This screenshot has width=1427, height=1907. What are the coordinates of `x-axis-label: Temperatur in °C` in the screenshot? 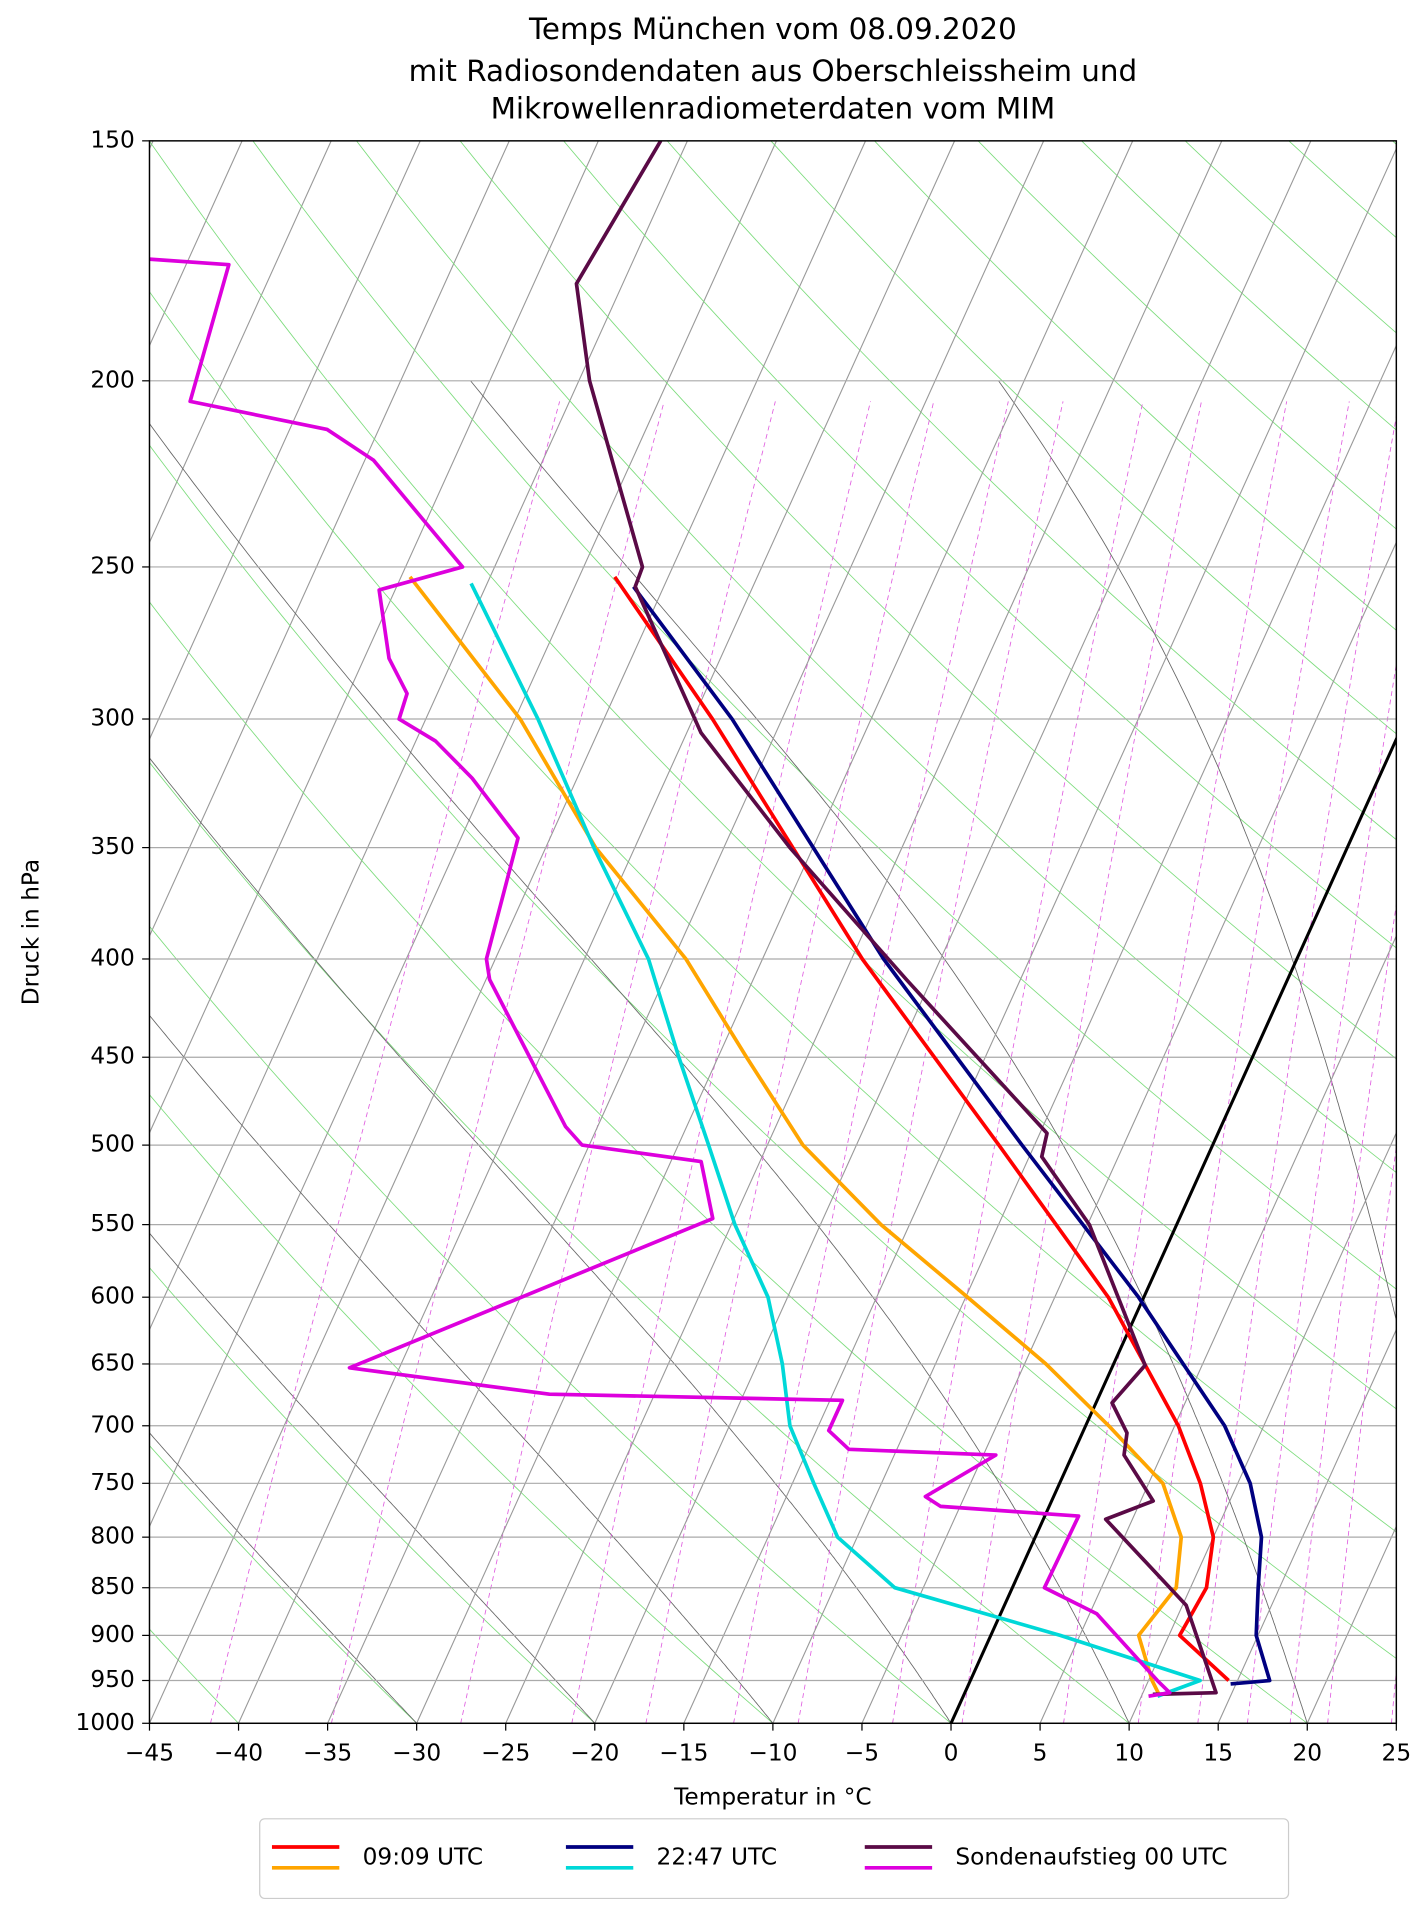 It's located at (772, 1796).